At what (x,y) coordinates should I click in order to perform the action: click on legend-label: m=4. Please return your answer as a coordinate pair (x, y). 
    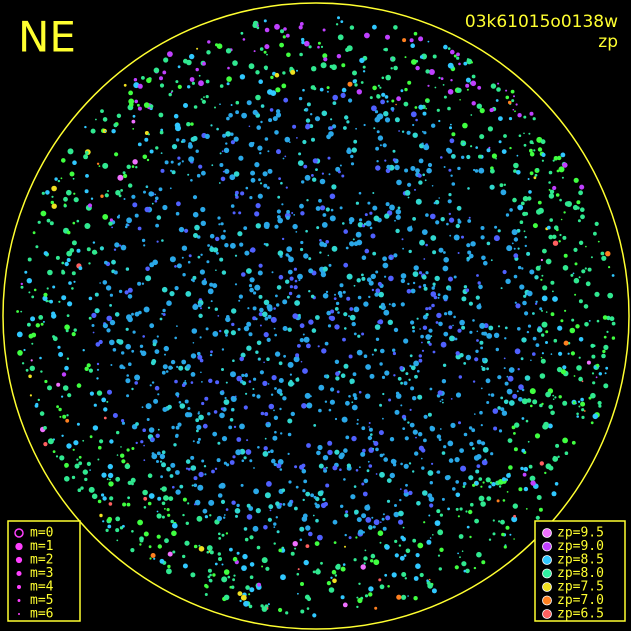
    Looking at the image, I should click on (42, 587).